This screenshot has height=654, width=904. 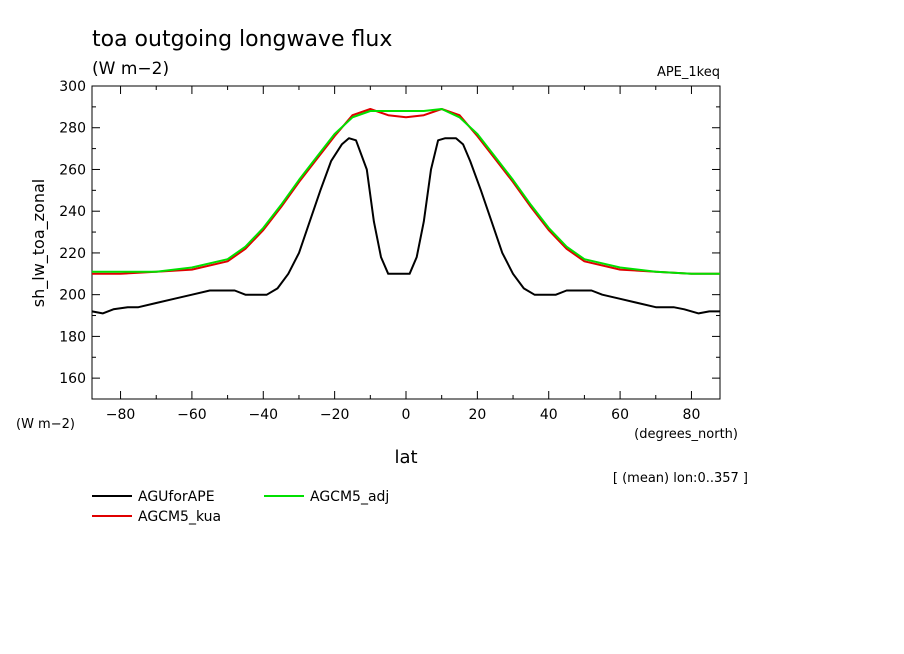 I want to click on x-tick-label: 0, so click(x=406, y=415).